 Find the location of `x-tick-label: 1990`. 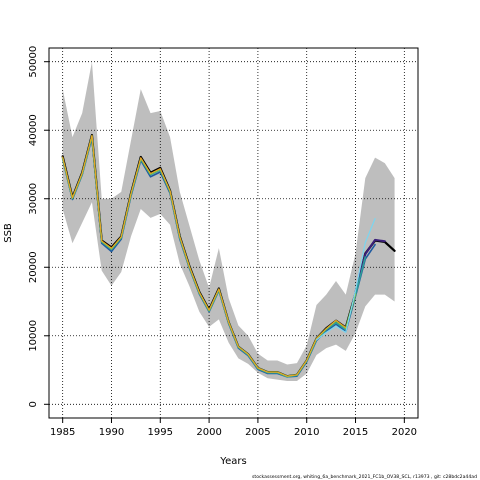

x-tick-label: 1990 is located at coordinates (111, 432).